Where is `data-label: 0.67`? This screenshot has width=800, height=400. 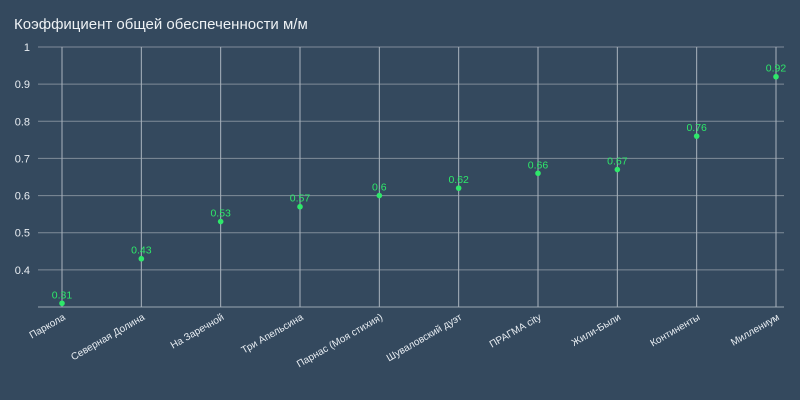
data-label: 0.67 is located at coordinates (617, 162).